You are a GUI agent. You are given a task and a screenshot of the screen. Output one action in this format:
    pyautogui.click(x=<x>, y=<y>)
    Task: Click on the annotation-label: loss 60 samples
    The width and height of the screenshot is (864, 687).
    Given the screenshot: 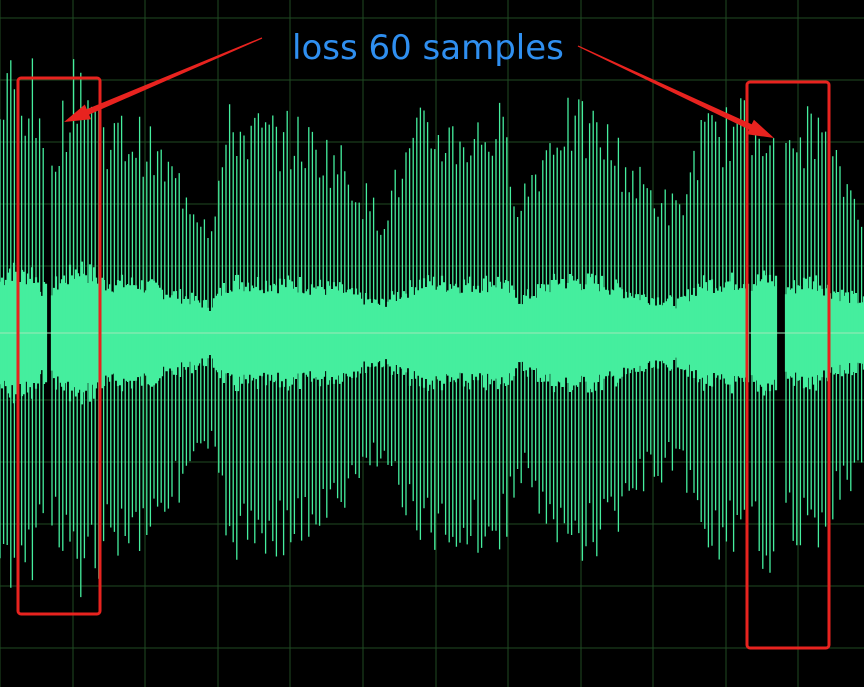 What is the action you would take?
    pyautogui.click(x=428, y=48)
    